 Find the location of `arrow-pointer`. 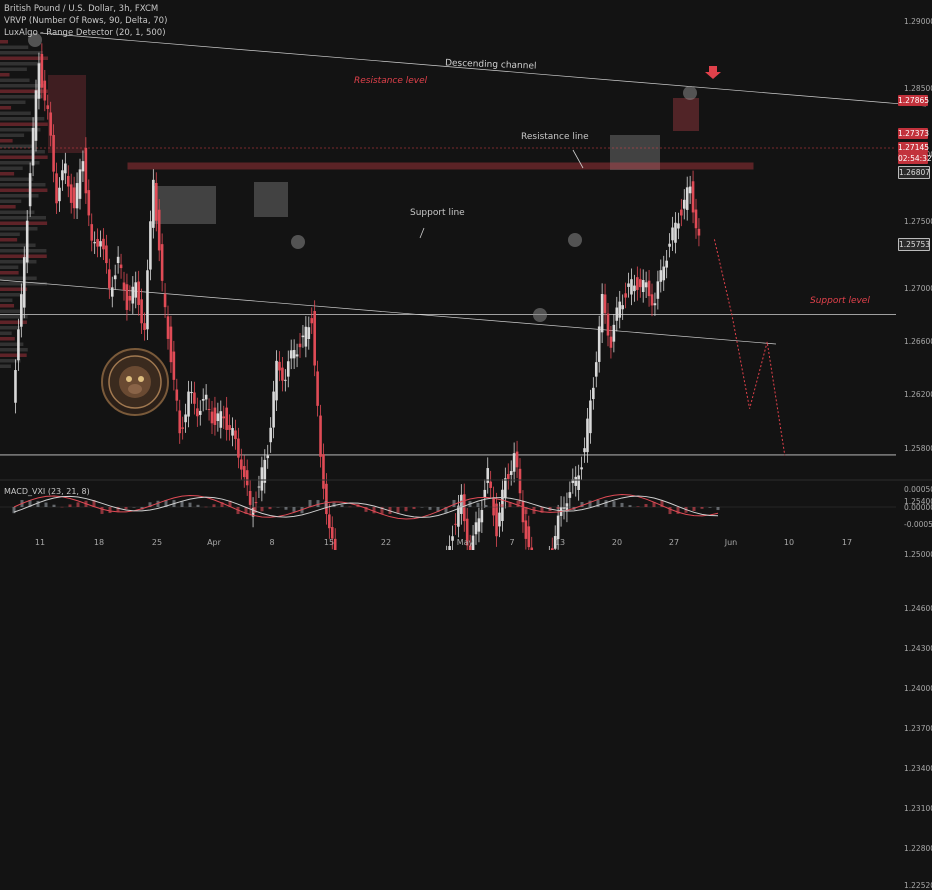

arrow-pointer is located at coordinates (578, 159).